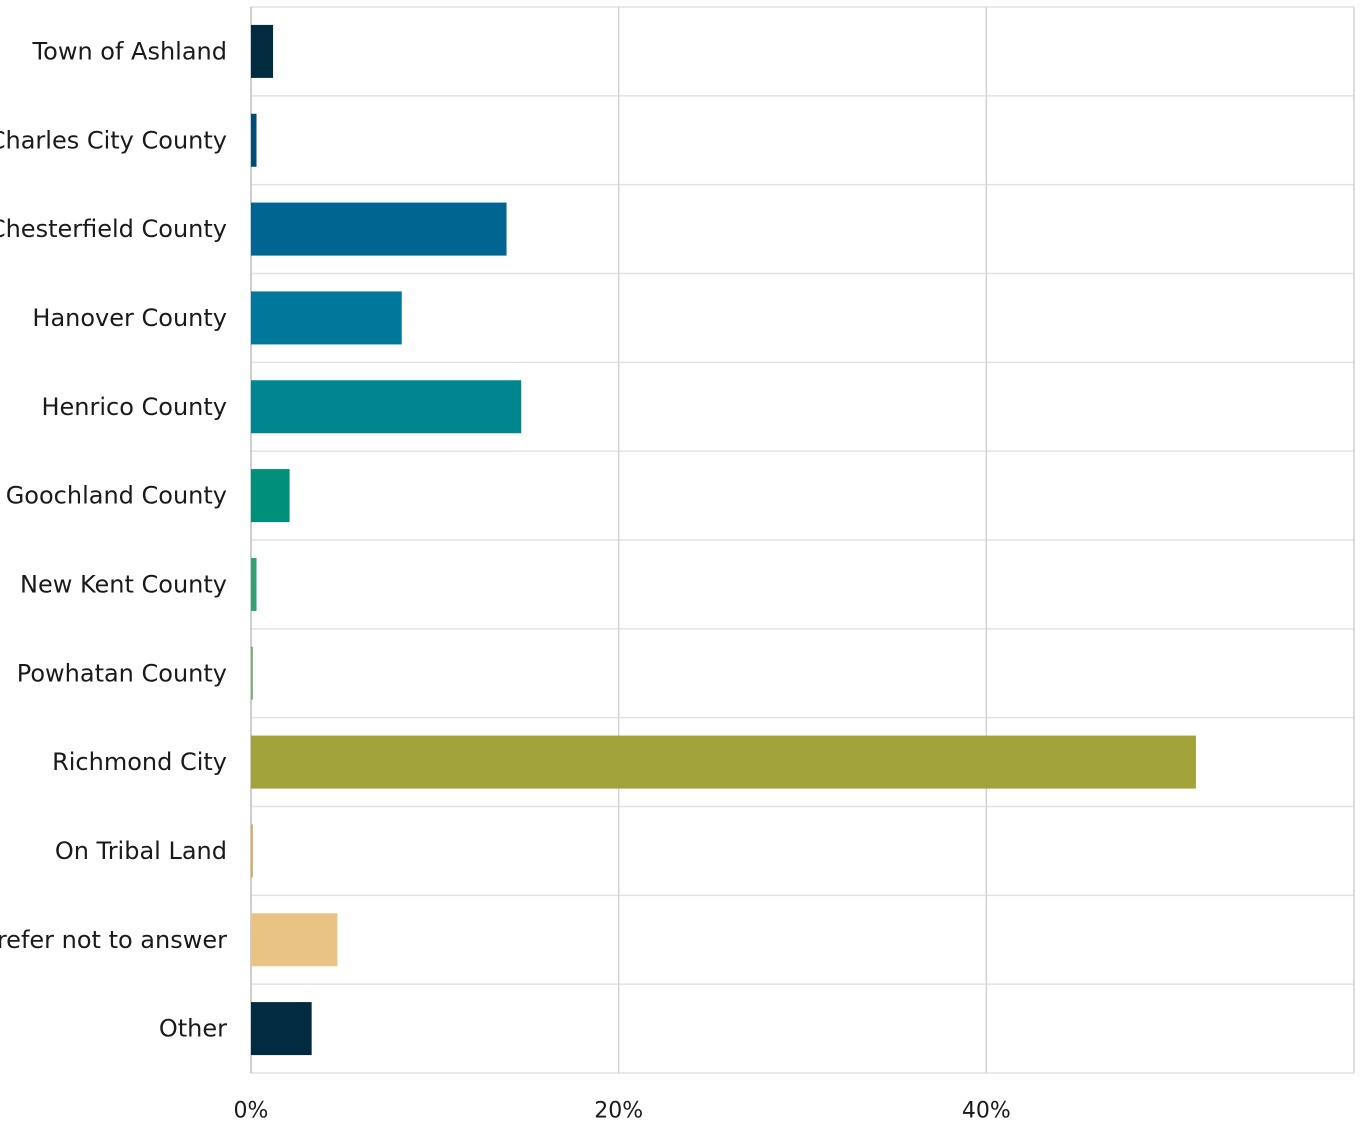 This screenshot has width=1365, height=1126. Describe the element at coordinates (251, 1111) in the screenshot. I see `x-tick-label: 0%` at that location.